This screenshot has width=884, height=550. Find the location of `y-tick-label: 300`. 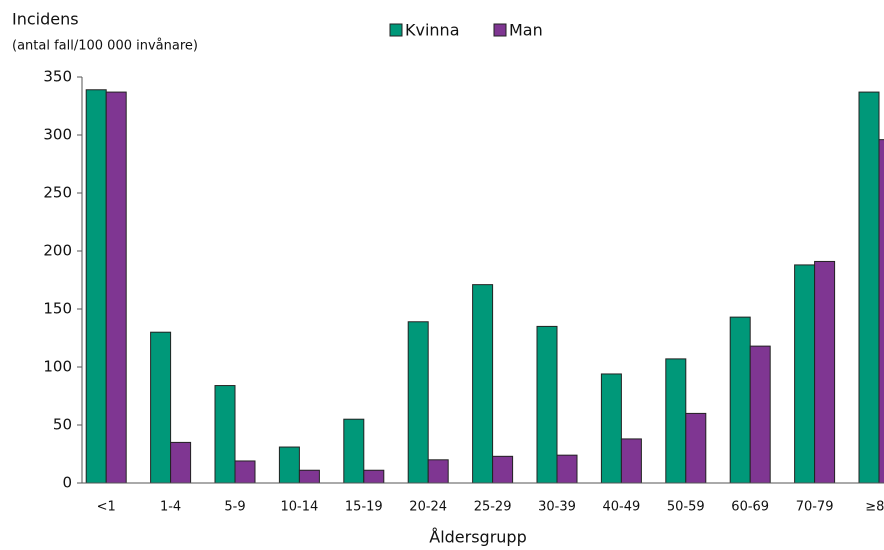

y-tick-label: 300 is located at coordinates (57, 135).